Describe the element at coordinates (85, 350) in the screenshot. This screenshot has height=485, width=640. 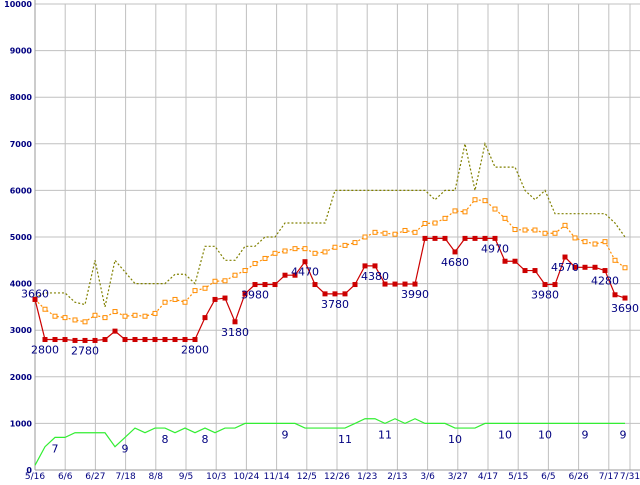
I see `data-label: 2780` at that location.